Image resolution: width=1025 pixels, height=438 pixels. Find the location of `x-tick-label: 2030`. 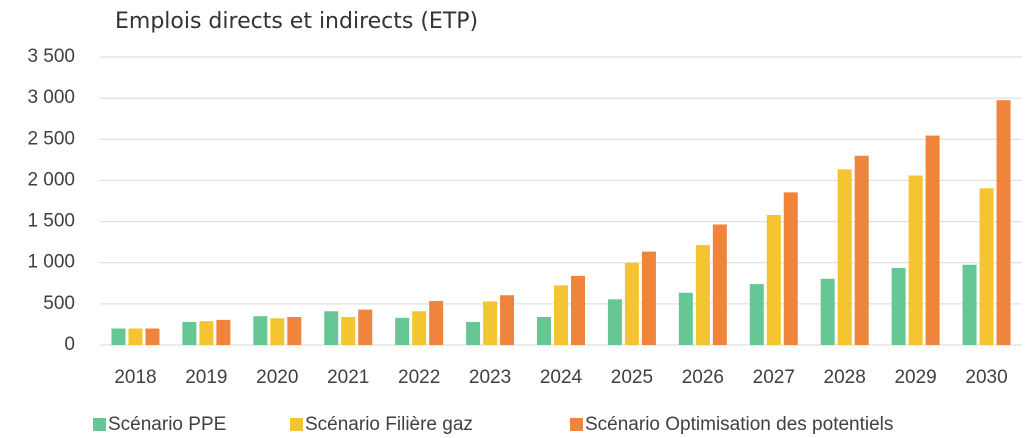

x-tick-label: 2030 is located at coordinates (986, 377).